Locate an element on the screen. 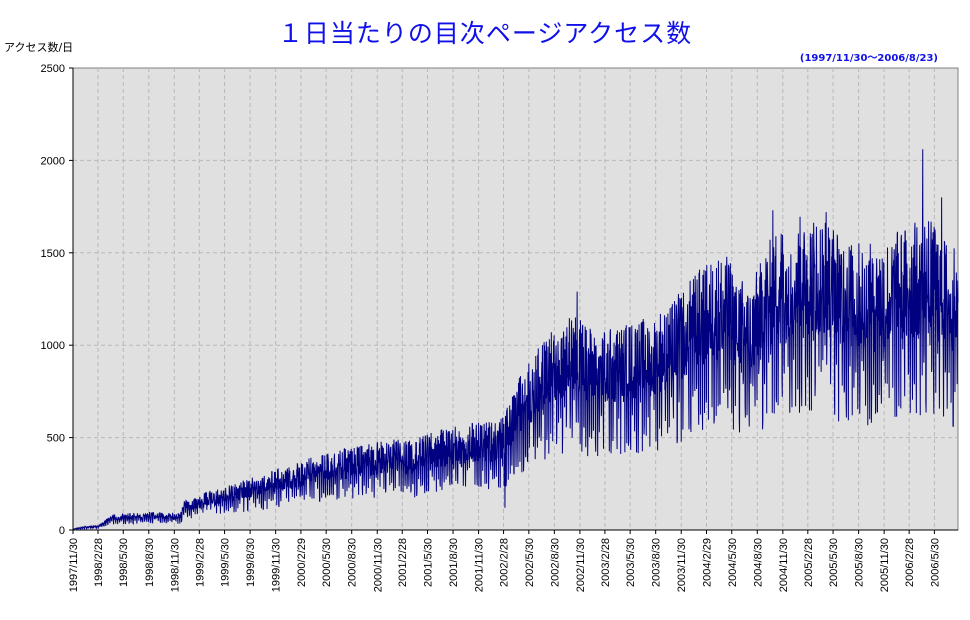  x-tick-label: 2003/2/28 is located at coordinates (606, 562).